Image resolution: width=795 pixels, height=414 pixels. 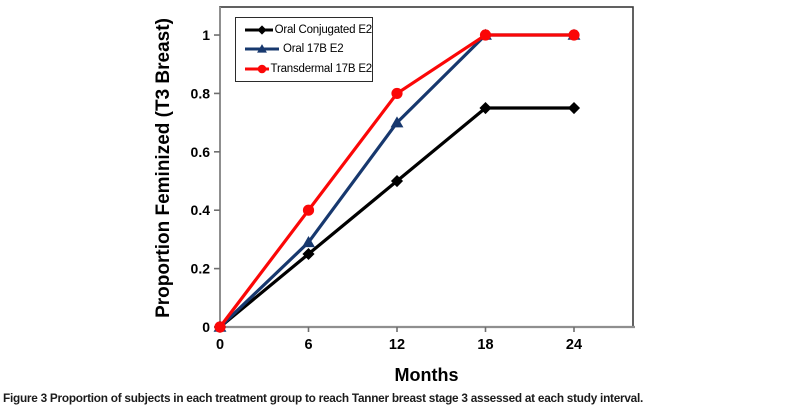 I want to click on legend-triangle-marker-icon, so click(x=262, y=49).